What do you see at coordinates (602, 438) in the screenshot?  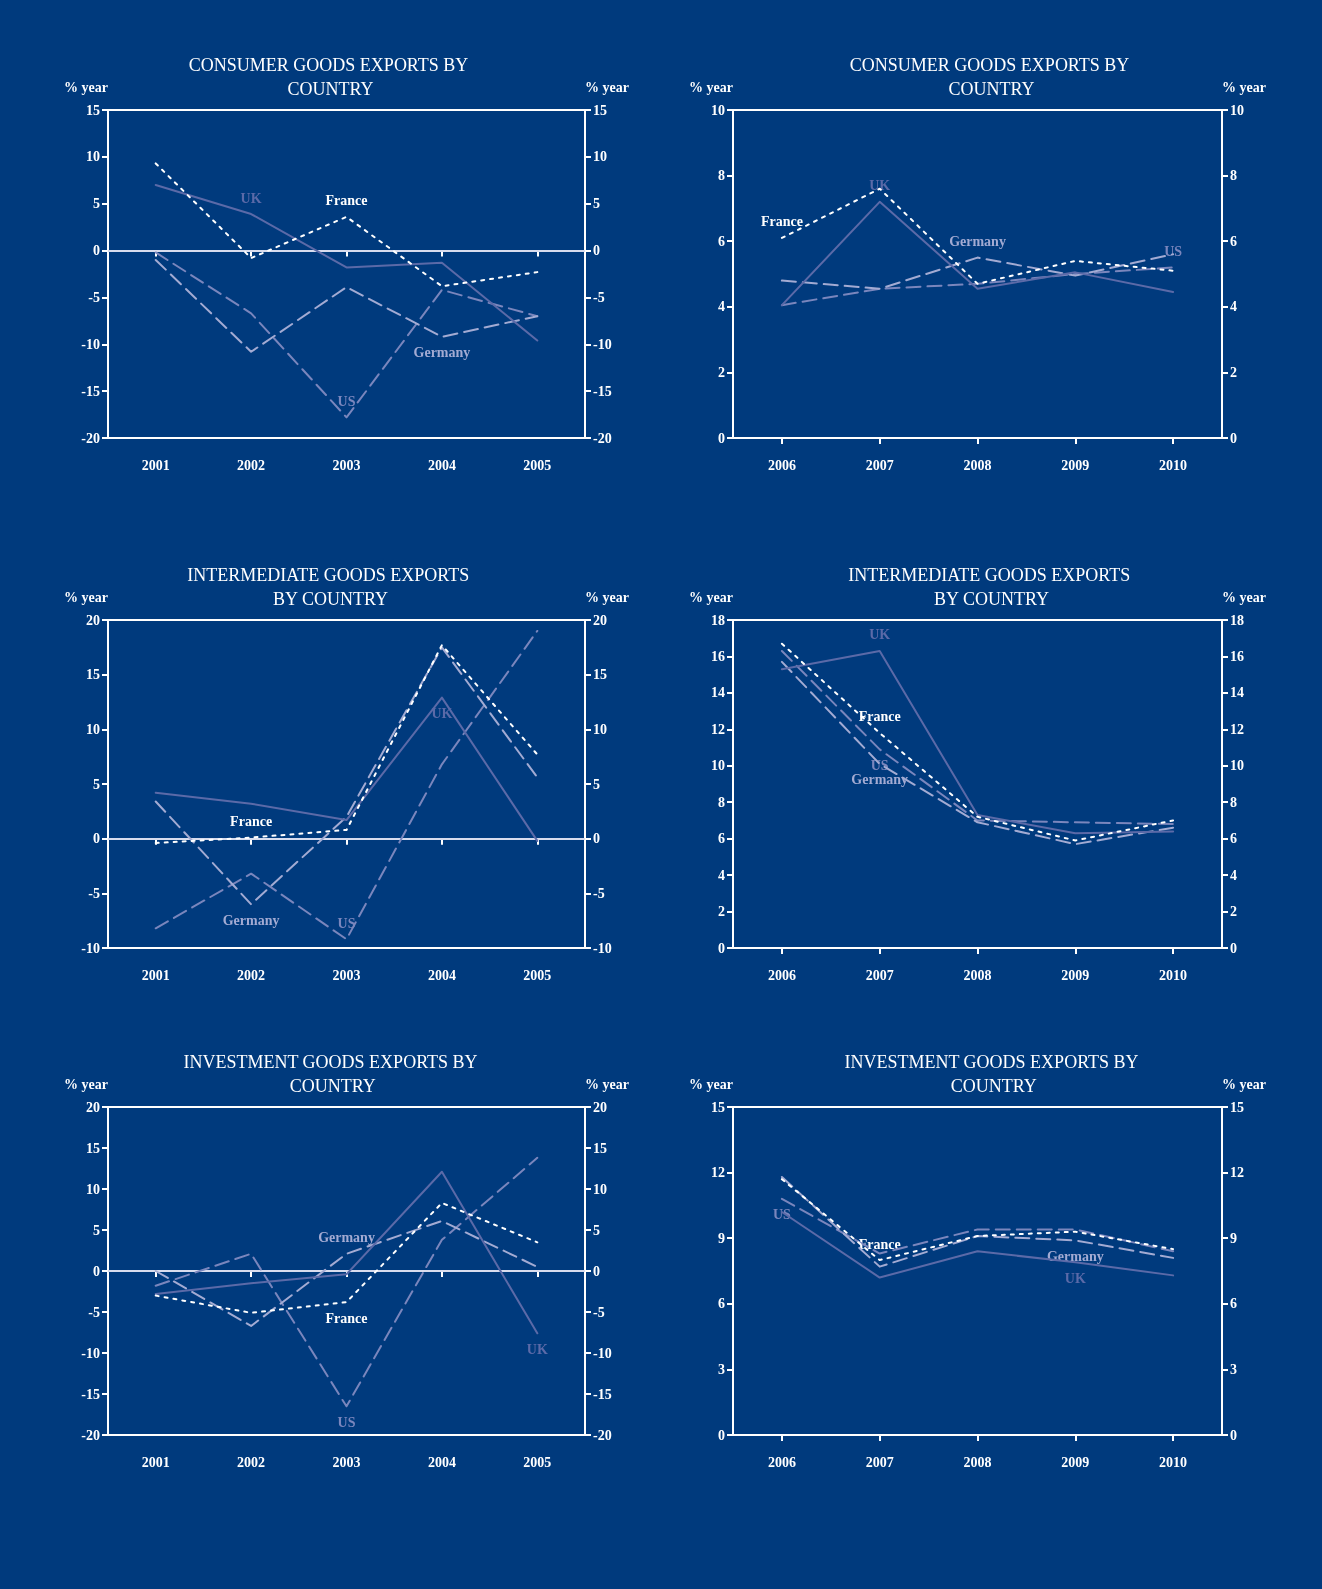 I see `y2-tick-label: -20` at bounding box center [602, 438].